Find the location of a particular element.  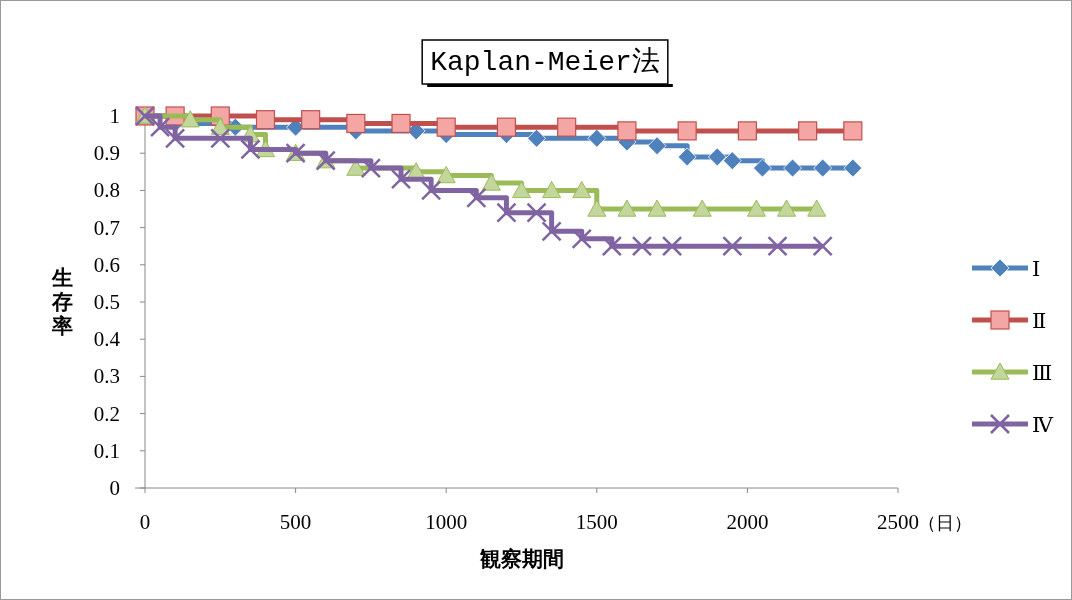

y-tick-label: 0.6 is located at coordinates (106, 264).